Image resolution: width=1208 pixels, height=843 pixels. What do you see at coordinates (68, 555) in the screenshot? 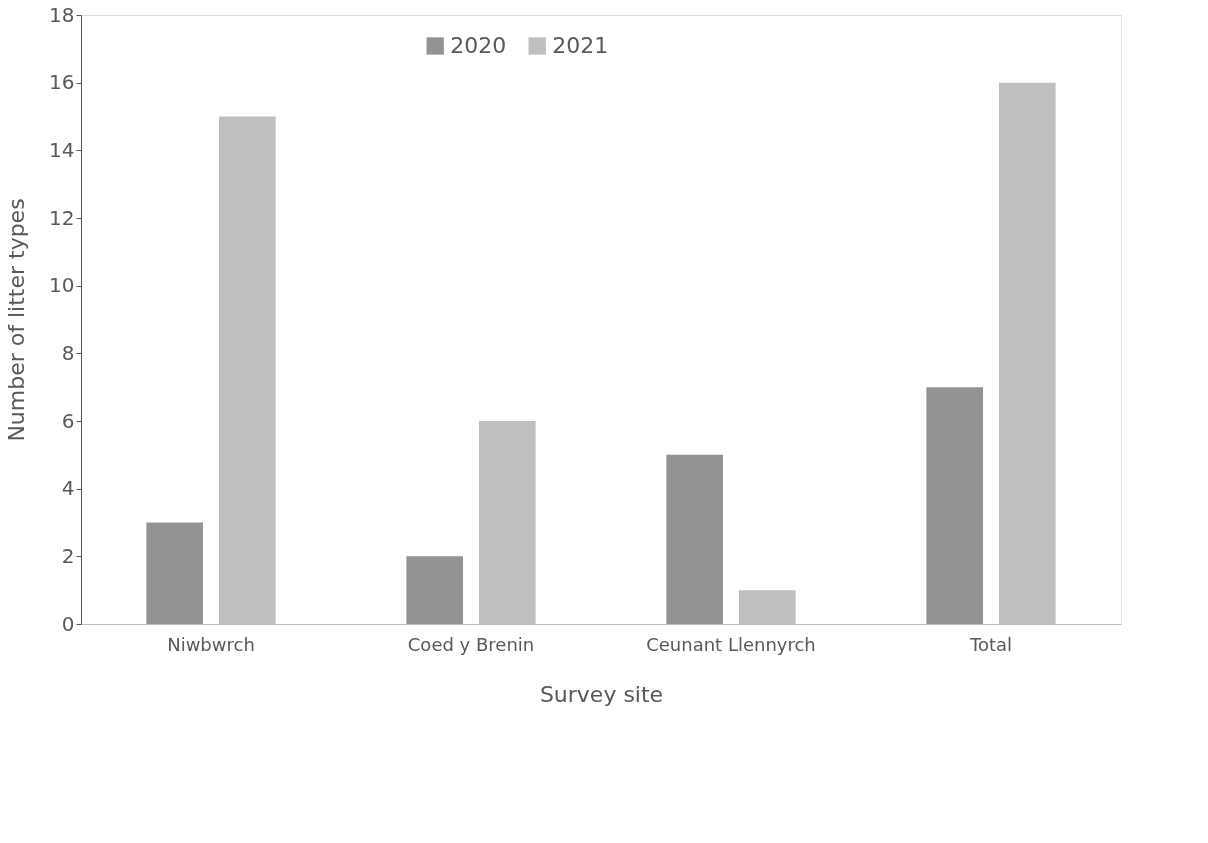
I see `y-tick-label: 2` at bounding box center [68, 555].